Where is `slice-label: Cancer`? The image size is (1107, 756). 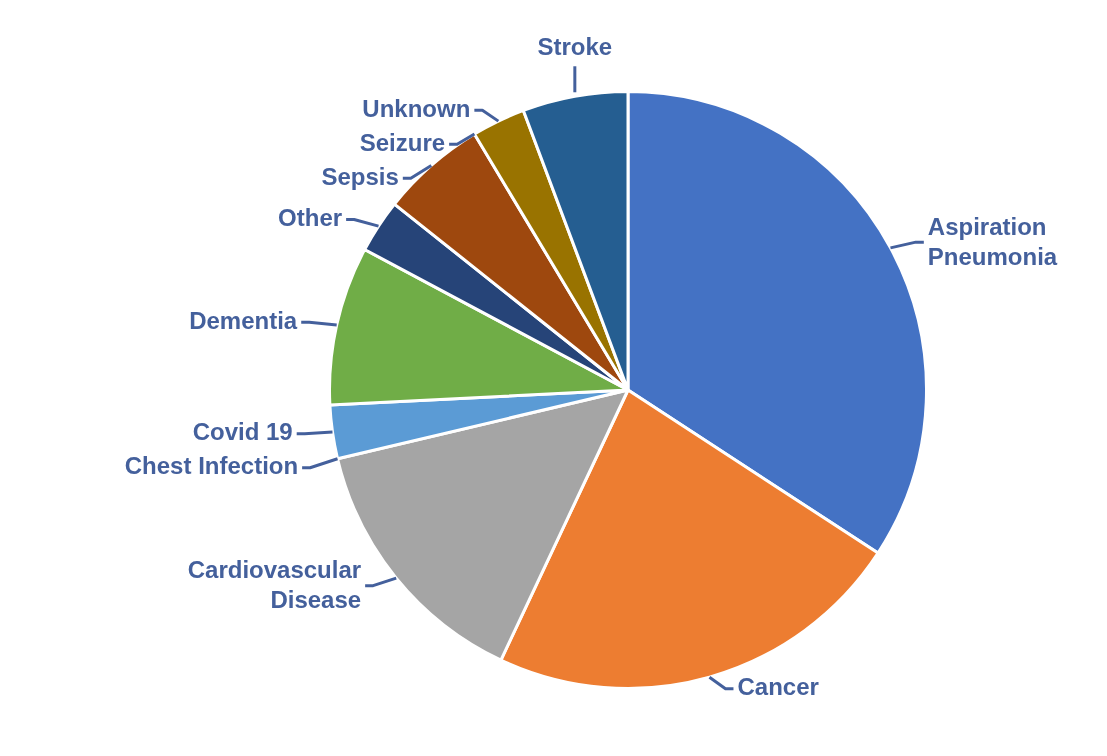
slice-label: Cancer is located at coordinates (778, 687).